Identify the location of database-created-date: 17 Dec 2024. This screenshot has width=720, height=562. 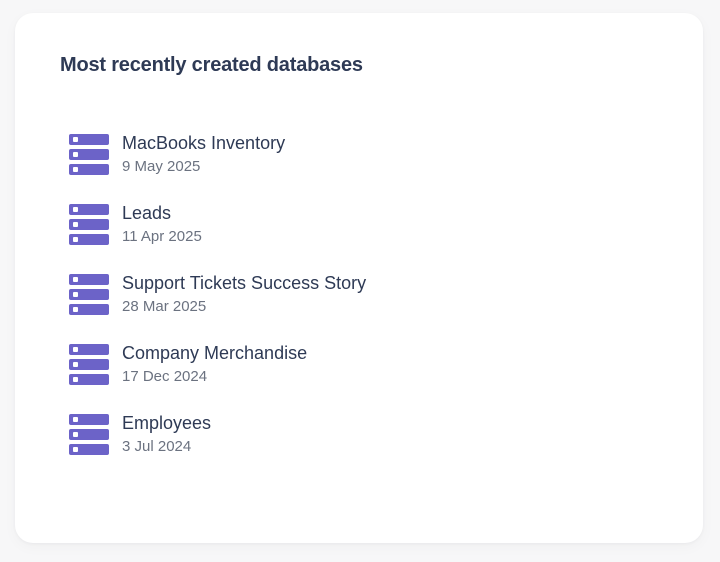
(165, 376).